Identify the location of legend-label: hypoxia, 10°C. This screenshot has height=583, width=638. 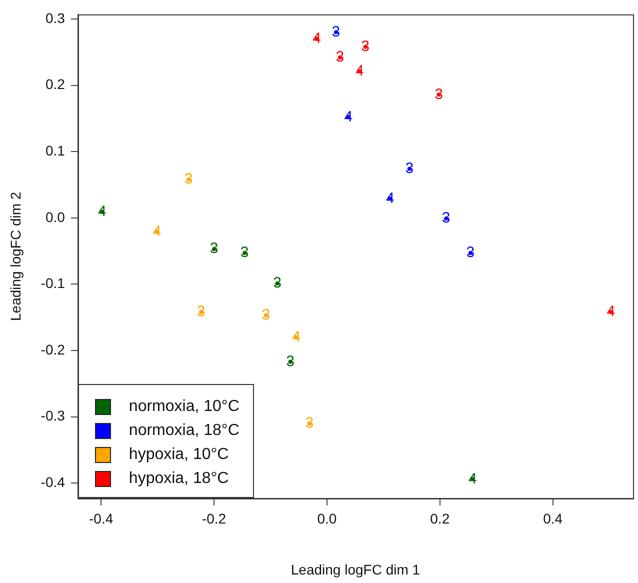
(178, 455).